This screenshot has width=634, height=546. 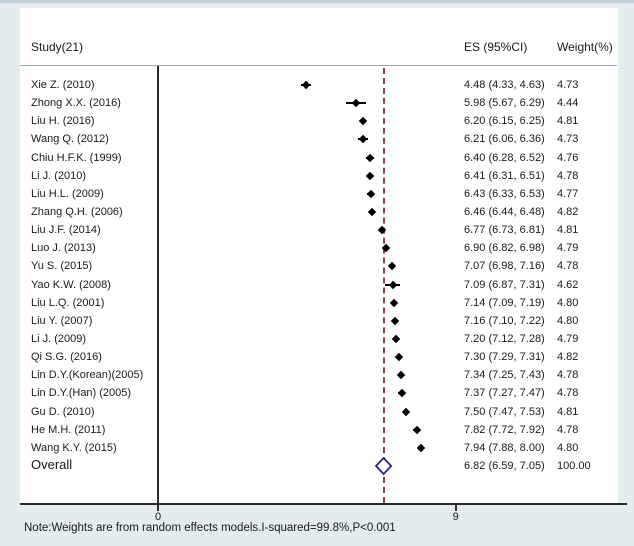 I want to click on es-ci-value: 6.40 (6.28, 6.52), so click(x=504, y=157).